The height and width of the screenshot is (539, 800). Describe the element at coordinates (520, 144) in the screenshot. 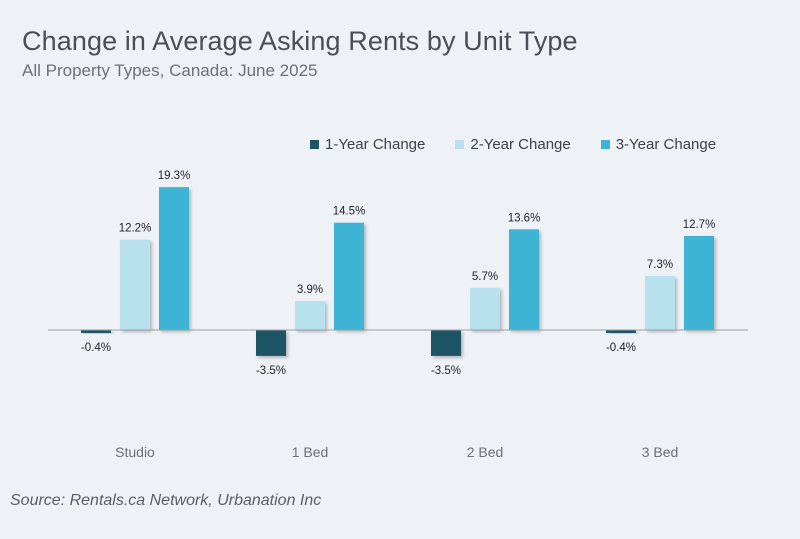

I see `legend-label-2-year: 2-Year Change` at that location.